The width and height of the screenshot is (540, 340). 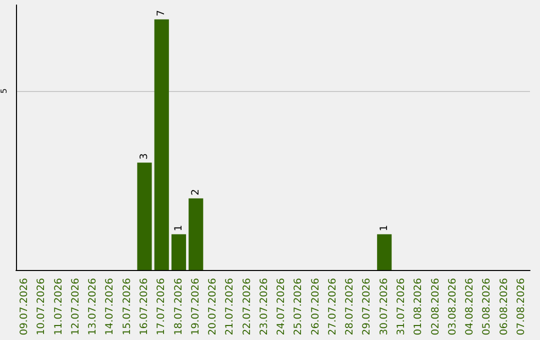 I want to click on x-tick-label: 22.07.2026, so click(x=247, y=307).